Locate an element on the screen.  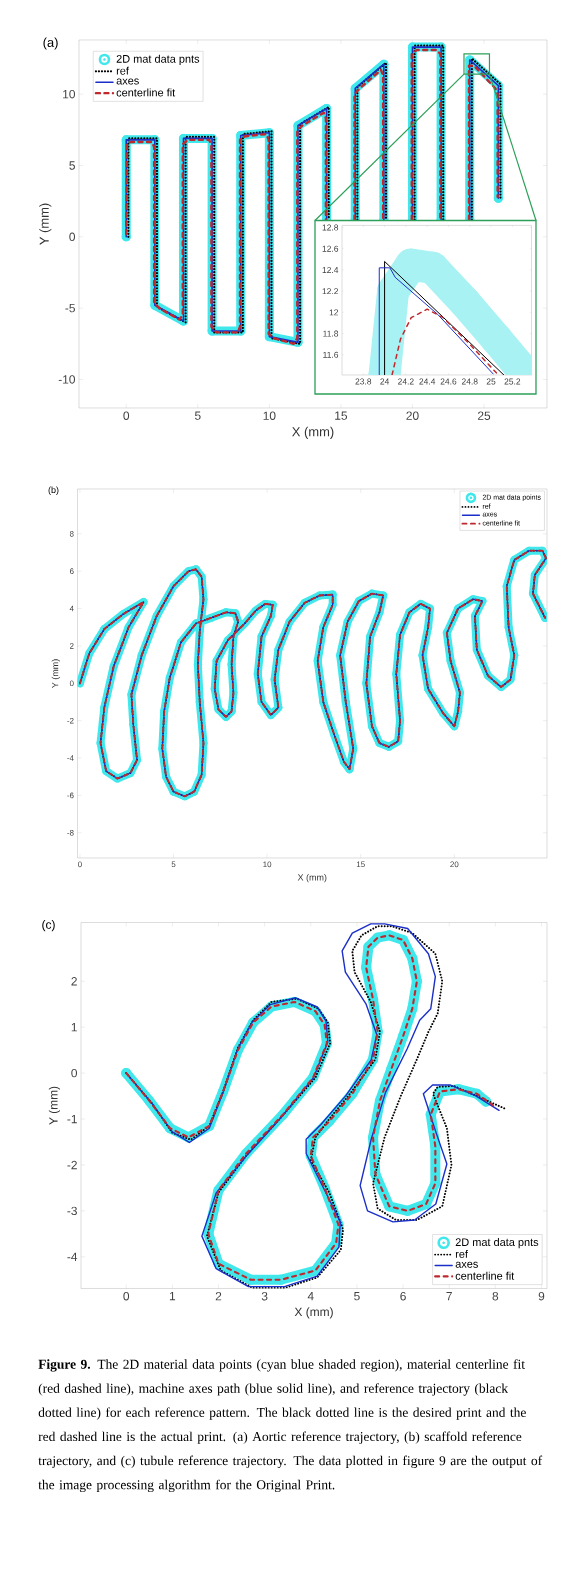
y-tick-label: 11.8 is located at coordinates (331, 333).